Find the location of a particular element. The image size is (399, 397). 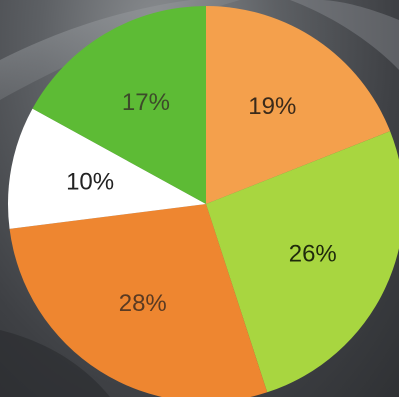

pie-slice-label: 28% is located at coordinates (143, 303).